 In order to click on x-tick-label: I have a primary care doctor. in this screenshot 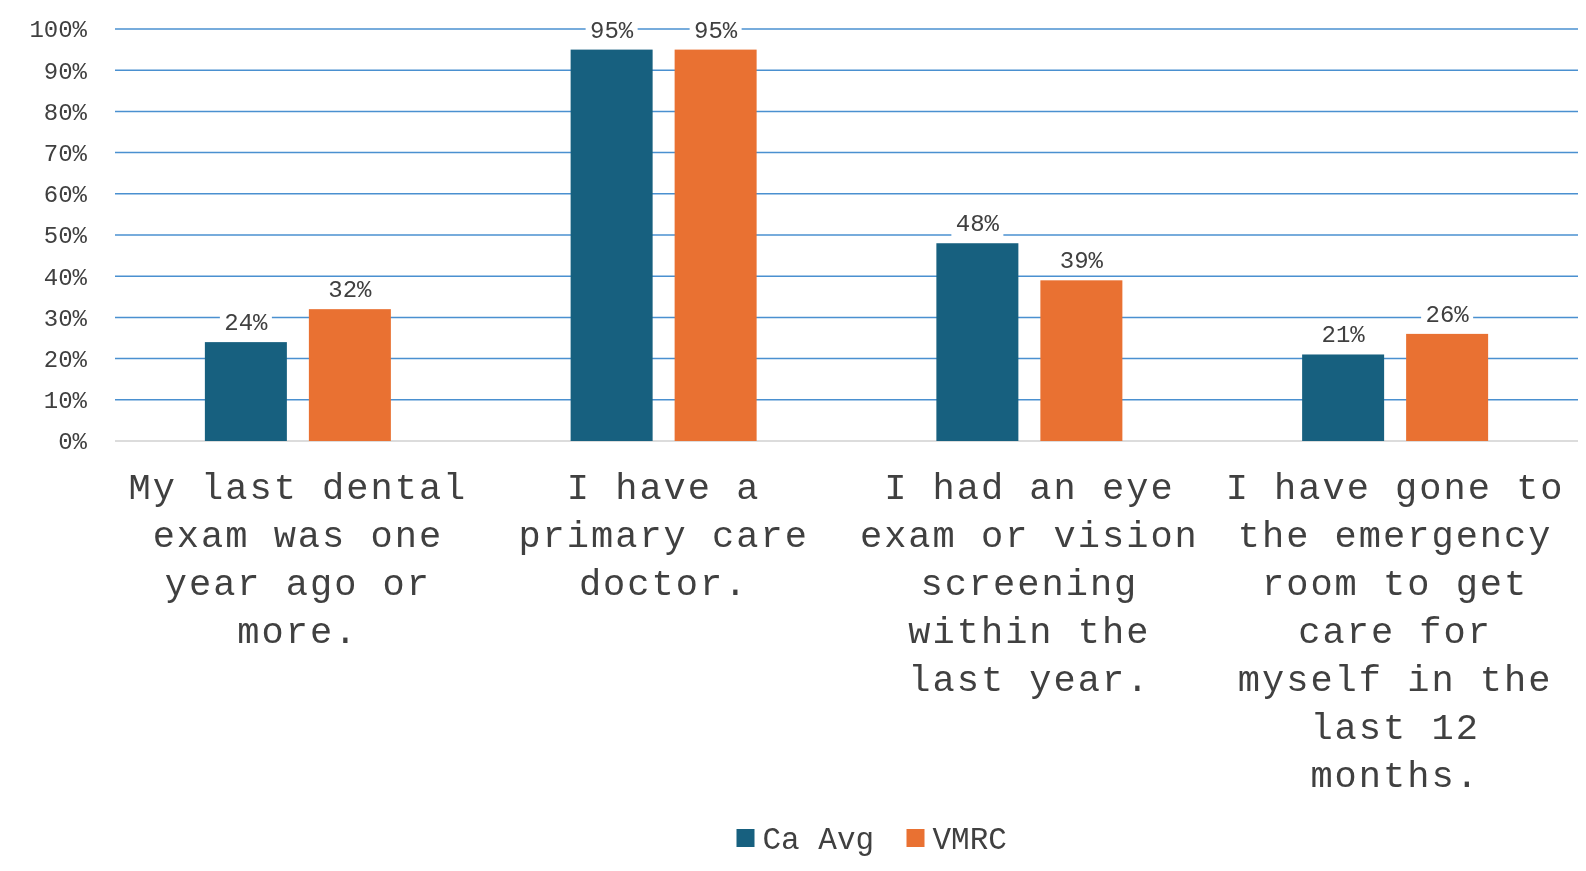, I will do `click(663, 537)`.